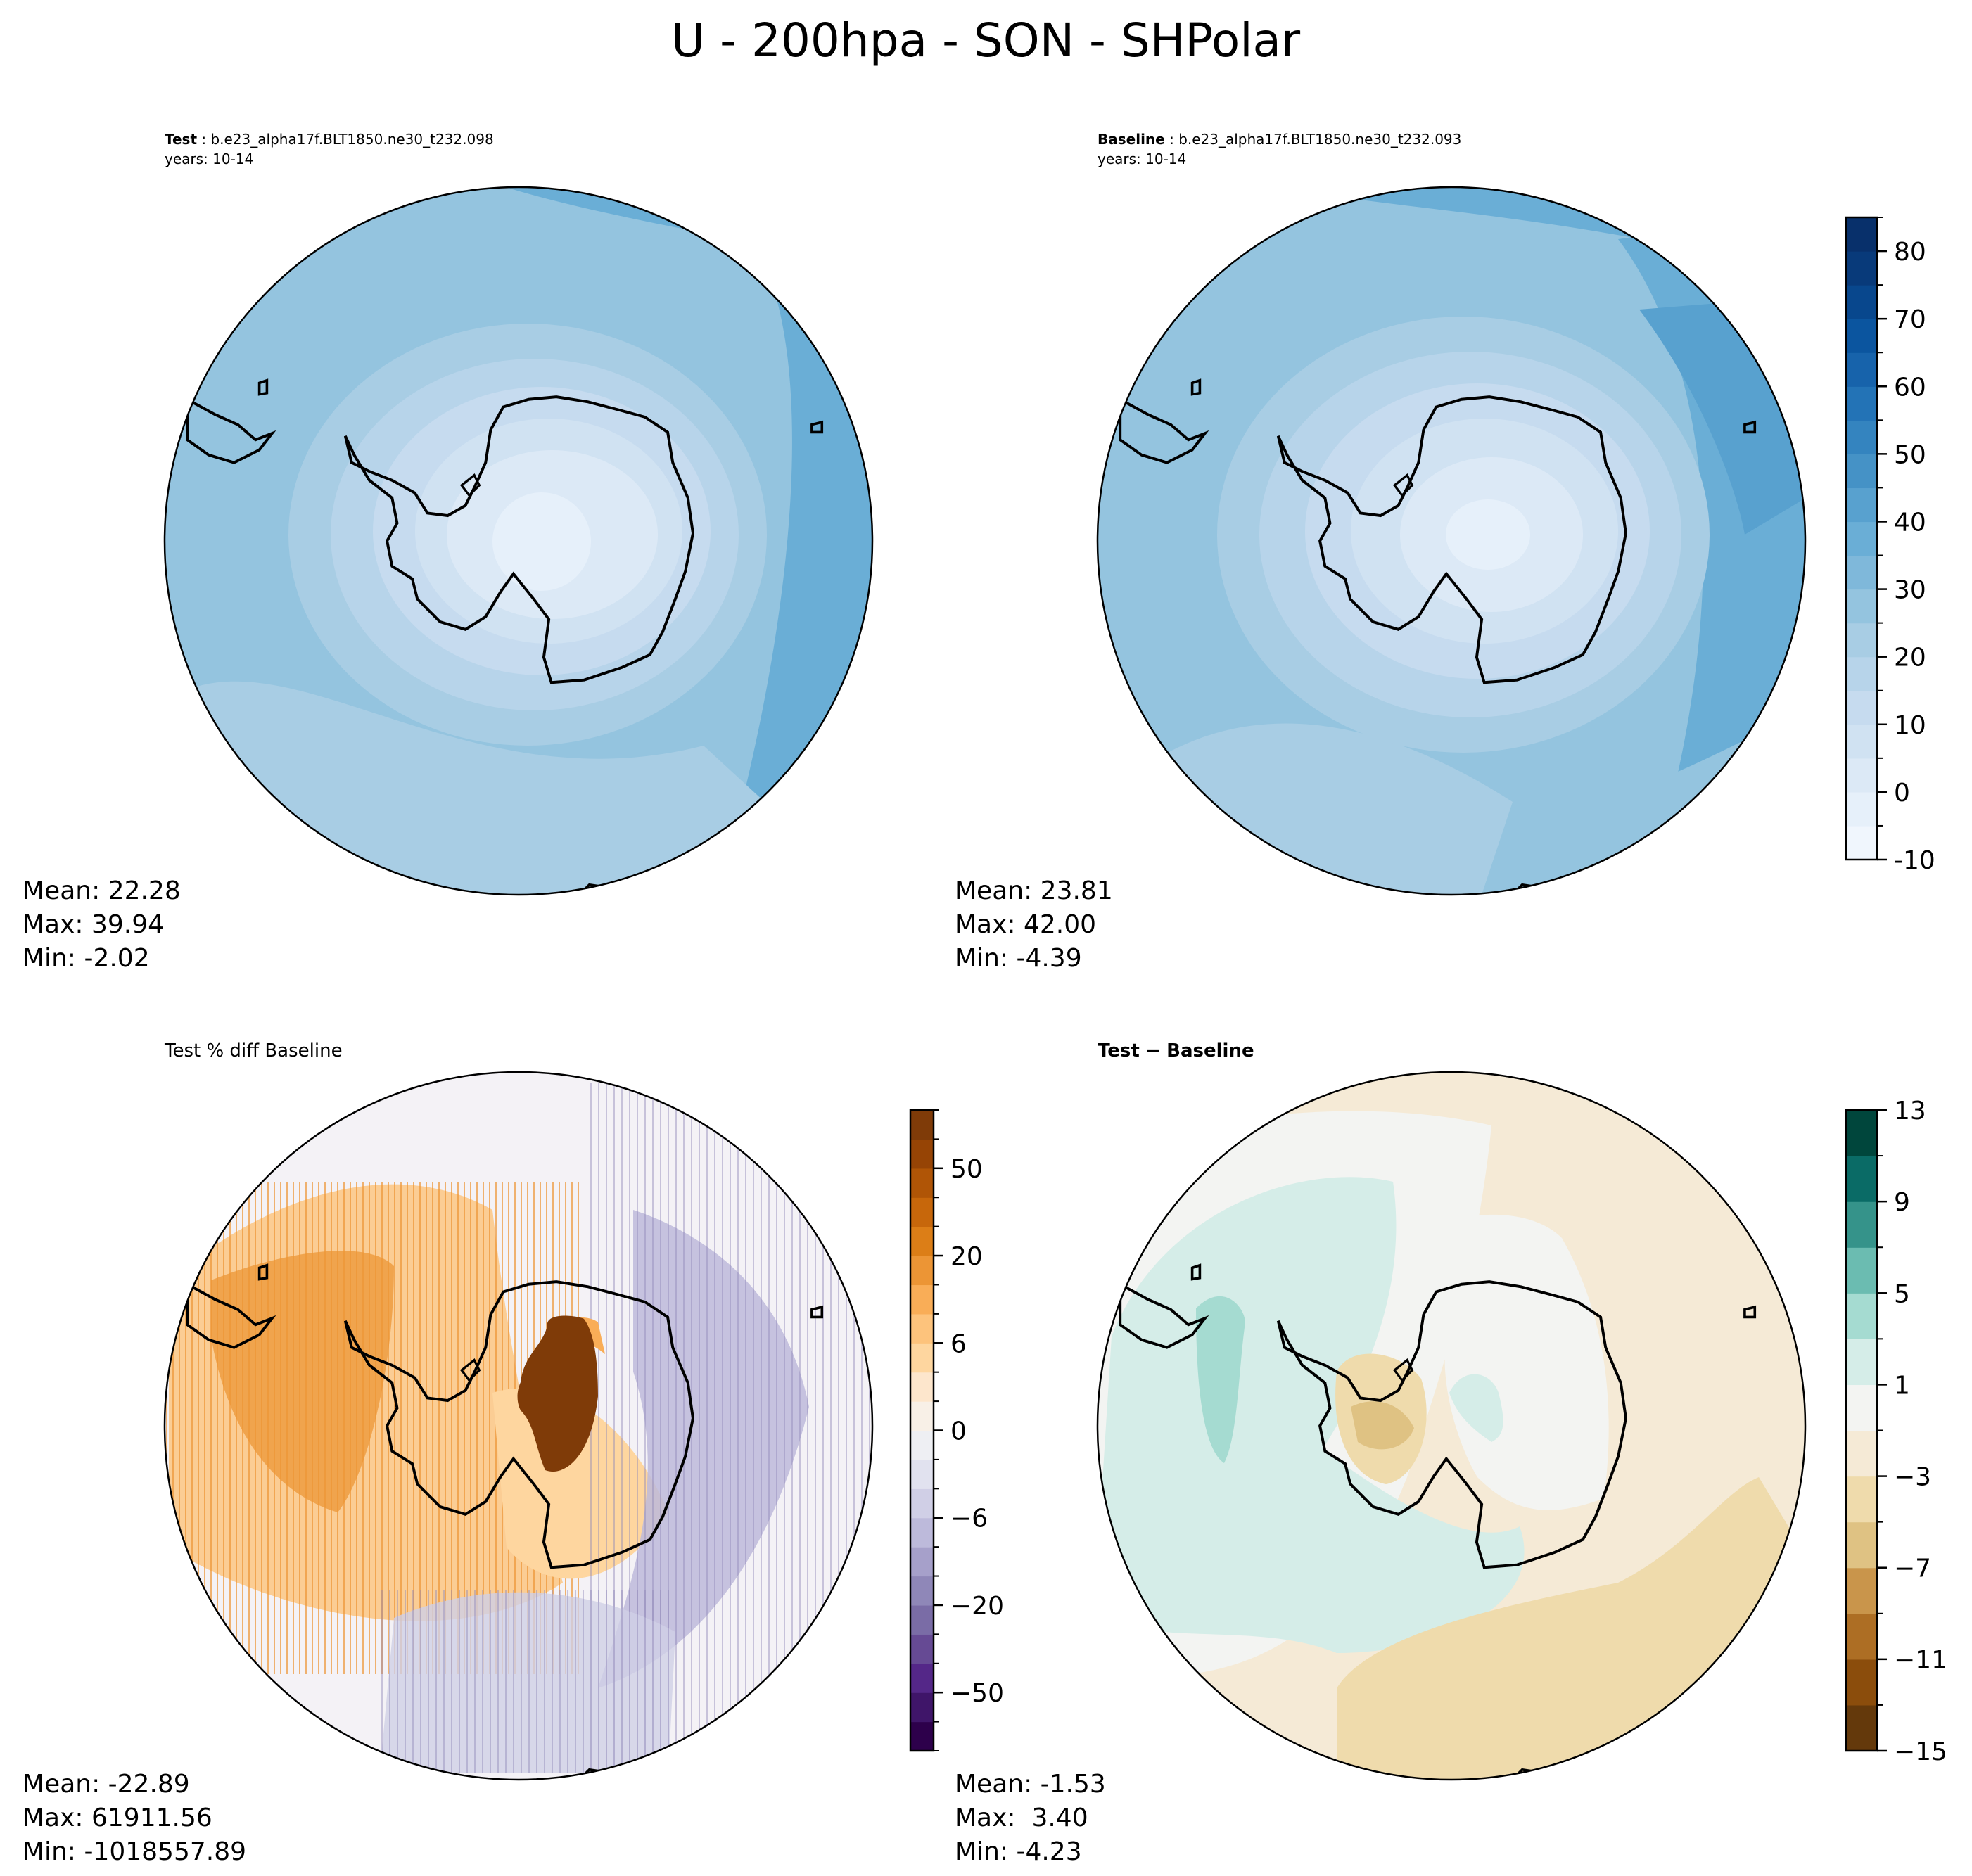  I want to click on map-baseline-field, so click(1452, 541).